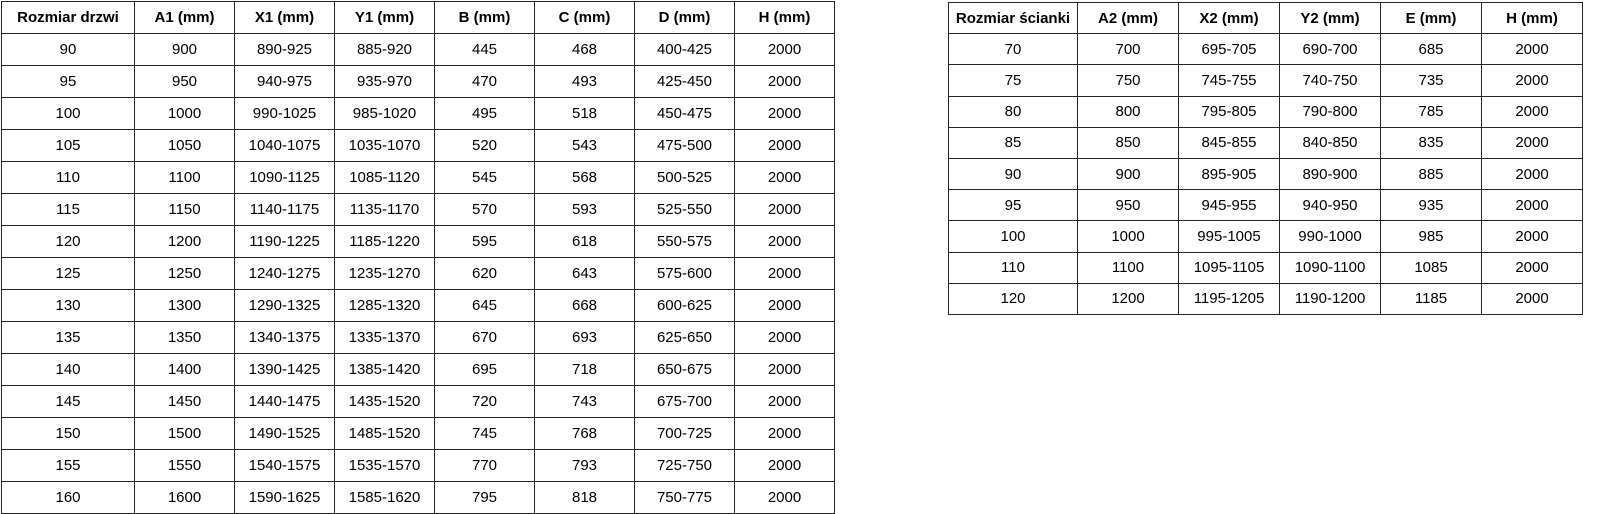  What do you see at coordinates (1128, 80) in the screenshot?
I see `cell: 750` at bounding box center [1128, 80].